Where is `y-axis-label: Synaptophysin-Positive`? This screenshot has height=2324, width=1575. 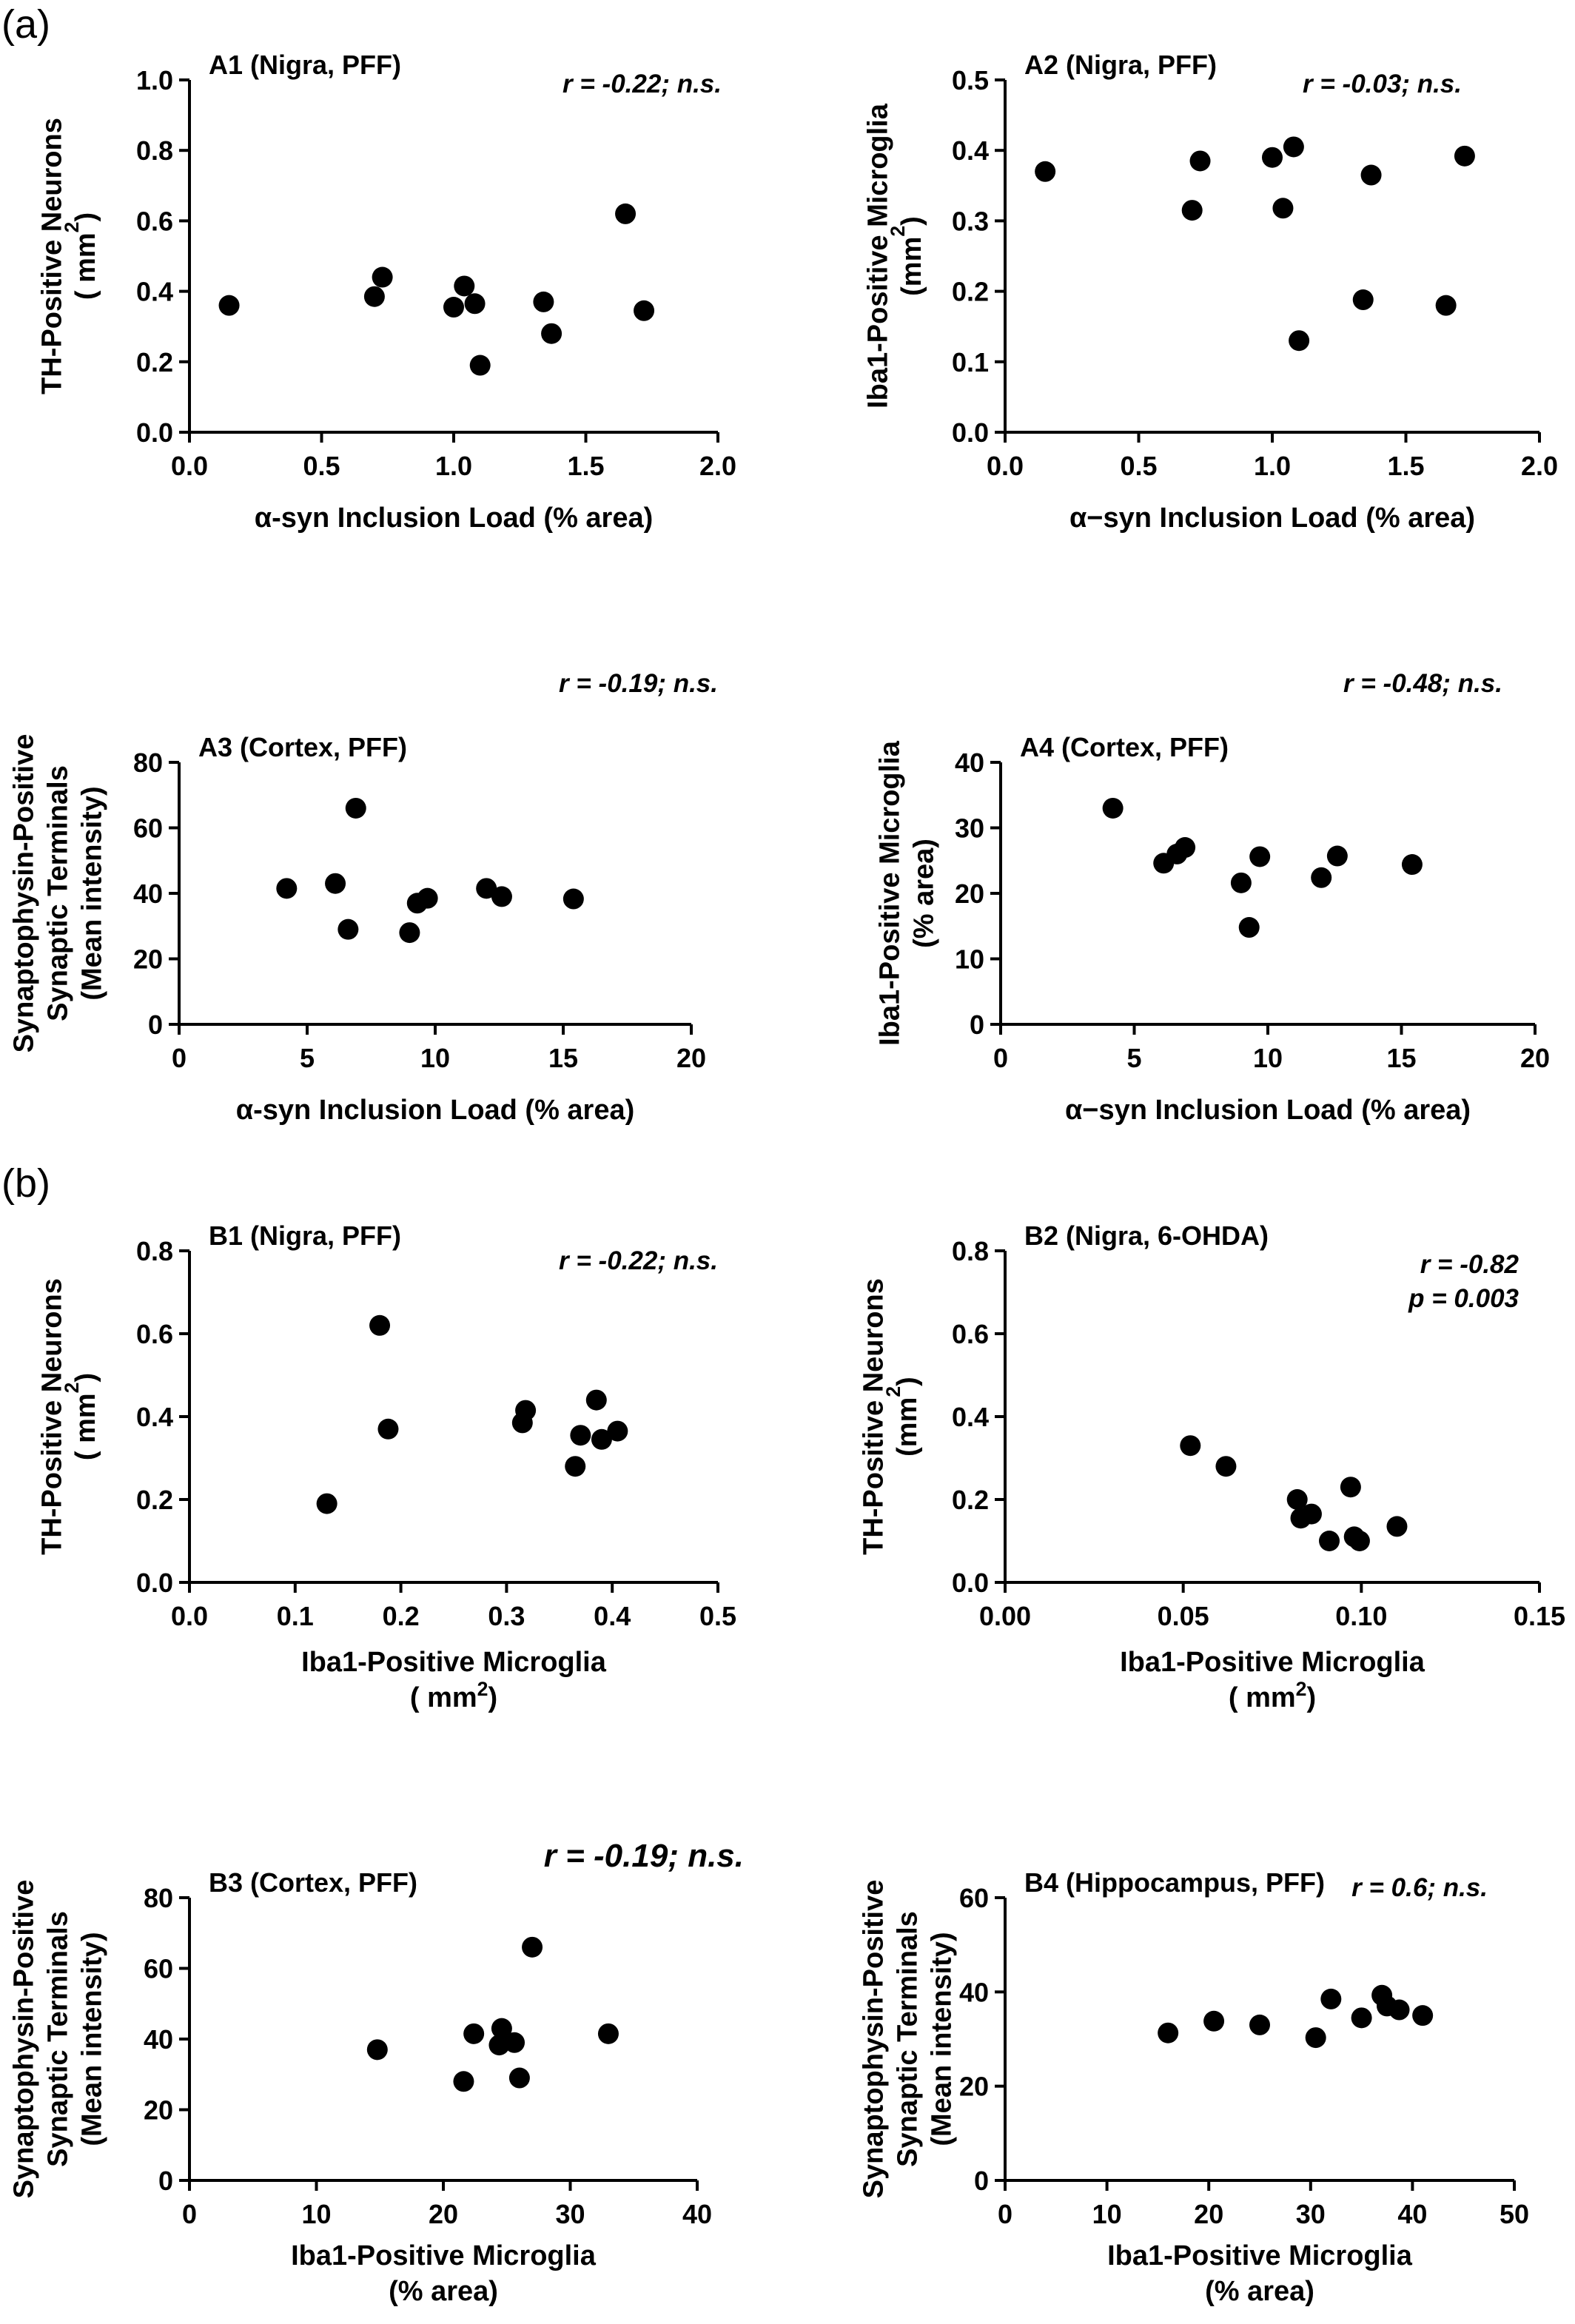 y-axis-label: Synaptophysin-Positive is located at coordinates (873, 2039).